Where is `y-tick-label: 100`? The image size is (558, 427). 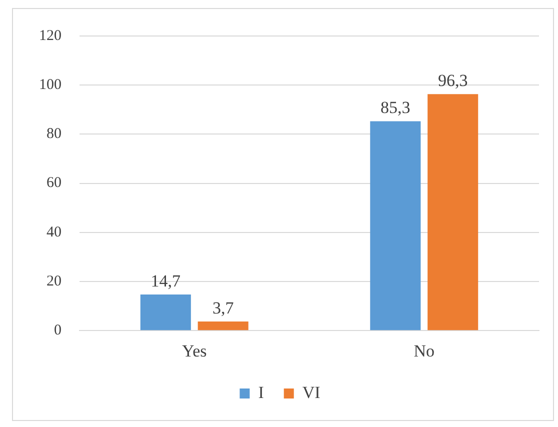
y-tick-label: 100 is located at coordinates (50, 85).